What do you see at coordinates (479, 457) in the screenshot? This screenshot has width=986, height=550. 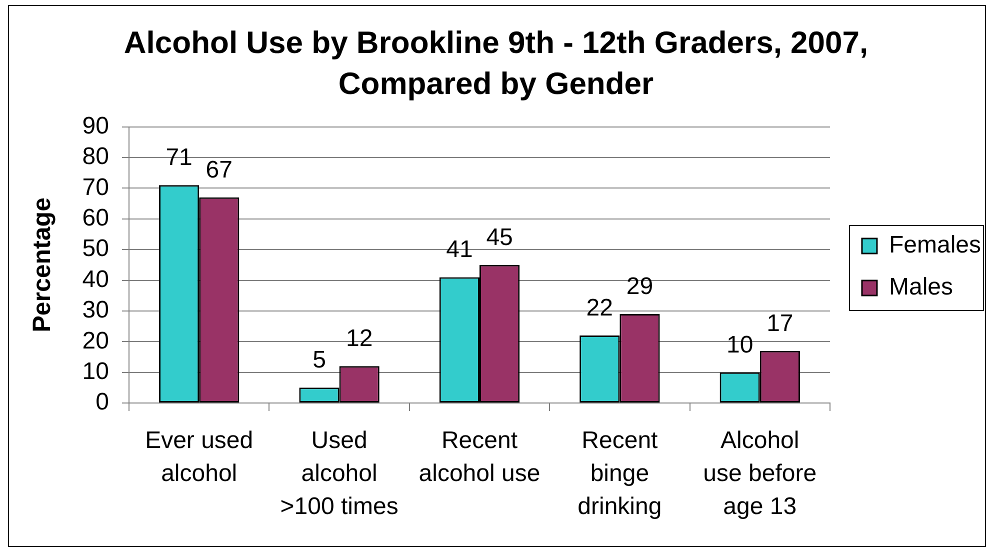 I see `x-tick-label: Recent alcohol use` at bounding box center [479, 457].